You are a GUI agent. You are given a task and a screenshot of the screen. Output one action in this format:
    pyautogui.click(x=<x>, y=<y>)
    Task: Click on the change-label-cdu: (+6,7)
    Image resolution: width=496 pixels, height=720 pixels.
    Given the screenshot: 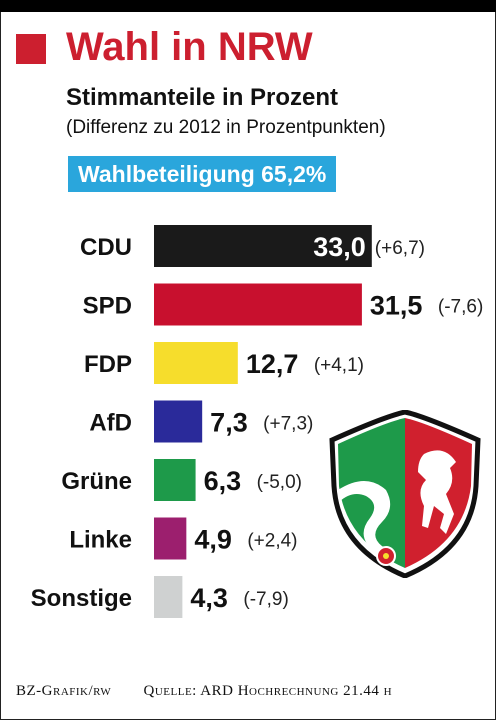 What is the action you would take?
    pyautogui.click(x=400, y=248)
    